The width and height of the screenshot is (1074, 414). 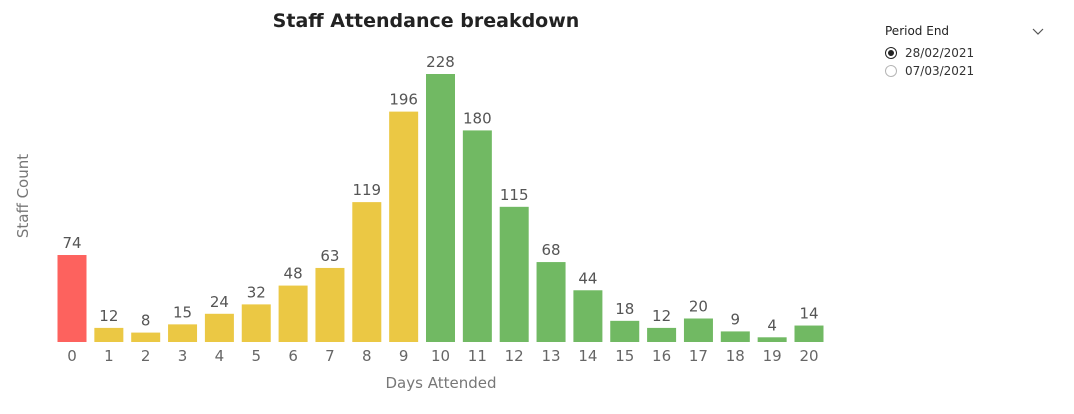 I want to click on data-label-11: 180, so click(x=477, y=118).